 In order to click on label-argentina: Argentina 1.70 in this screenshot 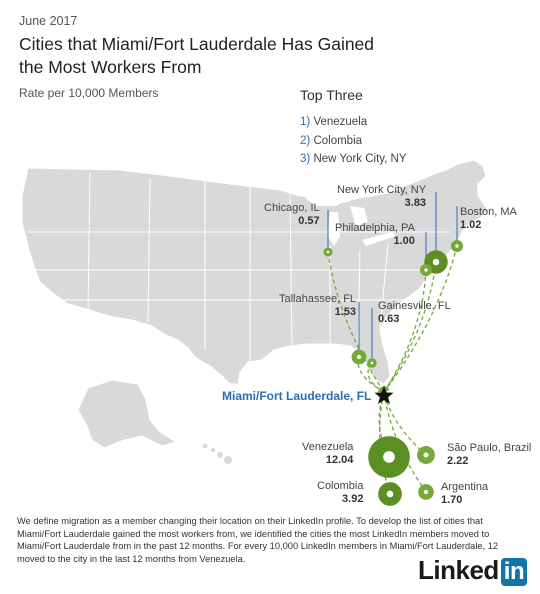, I will do `click(465, 493)`.